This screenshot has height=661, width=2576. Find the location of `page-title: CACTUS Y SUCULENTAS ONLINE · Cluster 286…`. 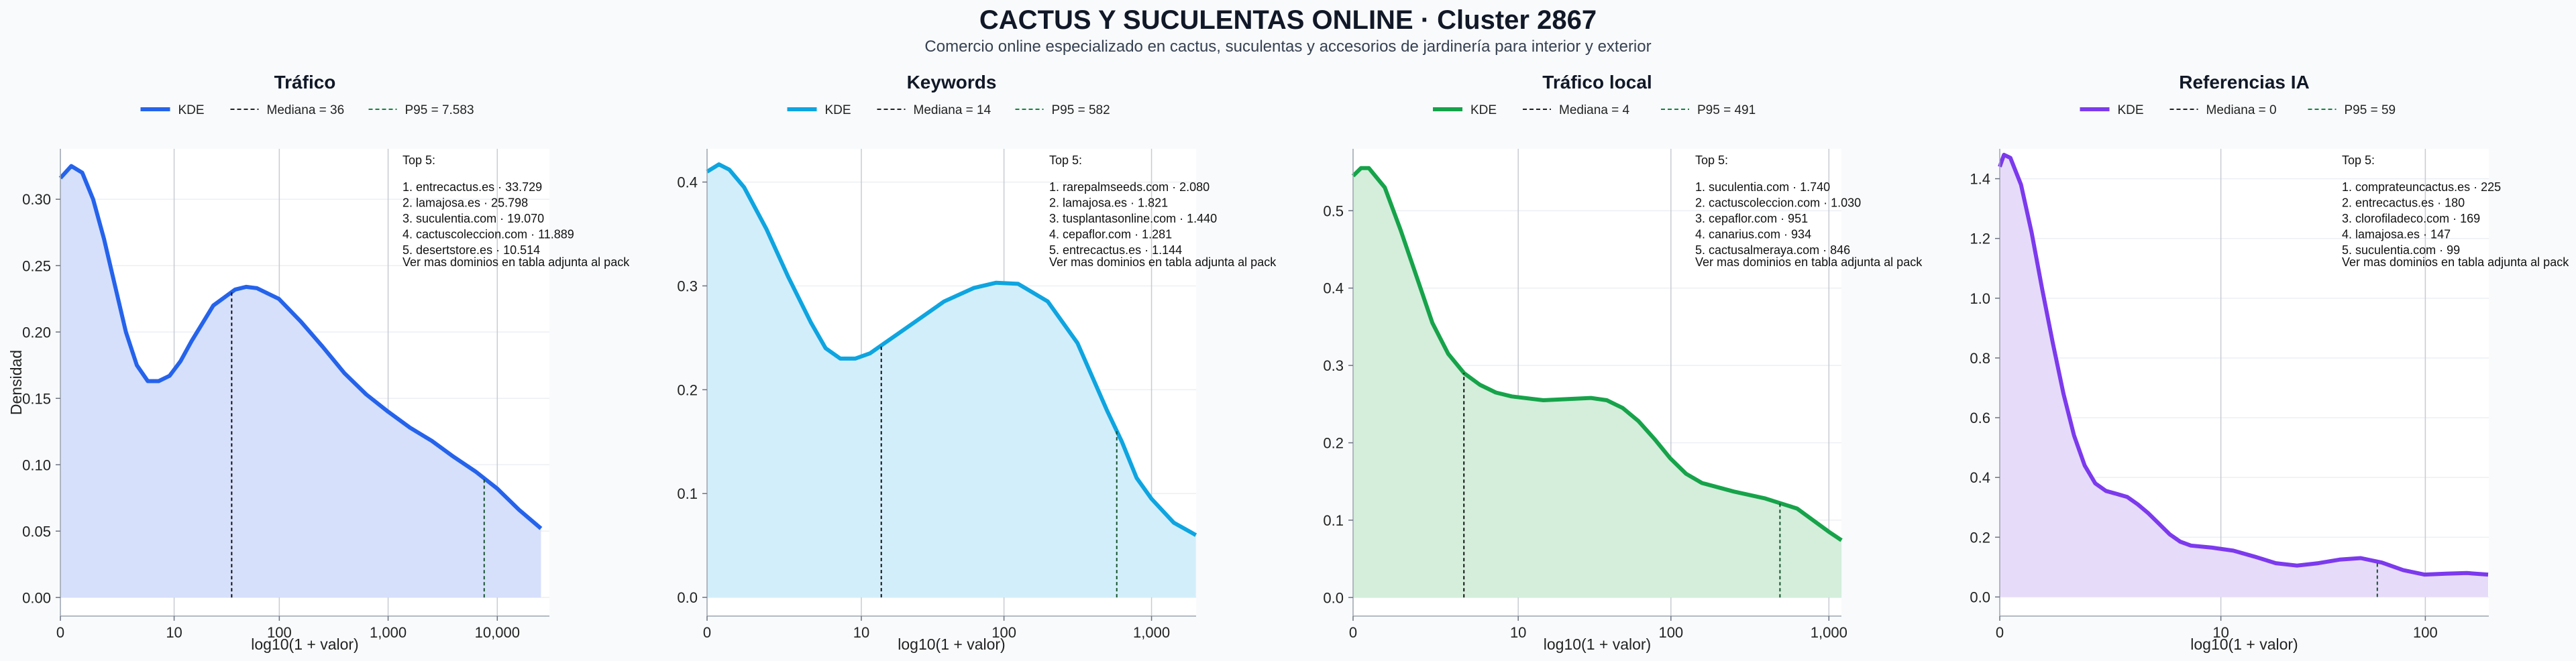

page-title: CACTUS Y SUCULENTAS ONLINE · Cluster 286… is located at coordinates (1288, 20).